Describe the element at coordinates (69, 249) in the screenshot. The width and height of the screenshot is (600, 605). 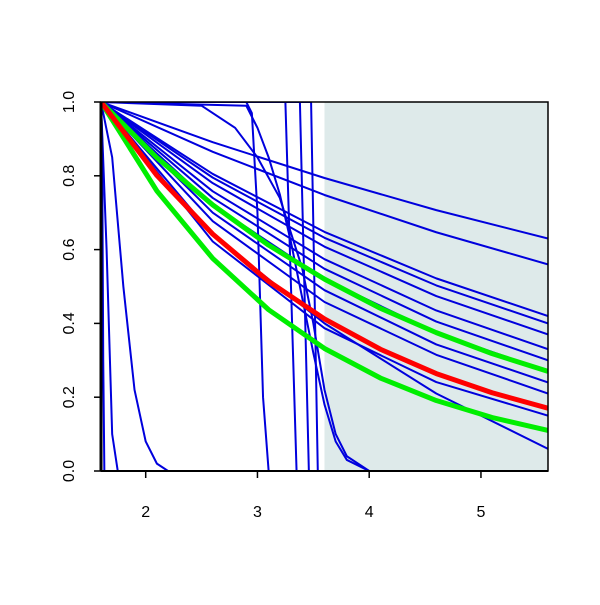
I see `y-tick-label: 0.6` at that location.